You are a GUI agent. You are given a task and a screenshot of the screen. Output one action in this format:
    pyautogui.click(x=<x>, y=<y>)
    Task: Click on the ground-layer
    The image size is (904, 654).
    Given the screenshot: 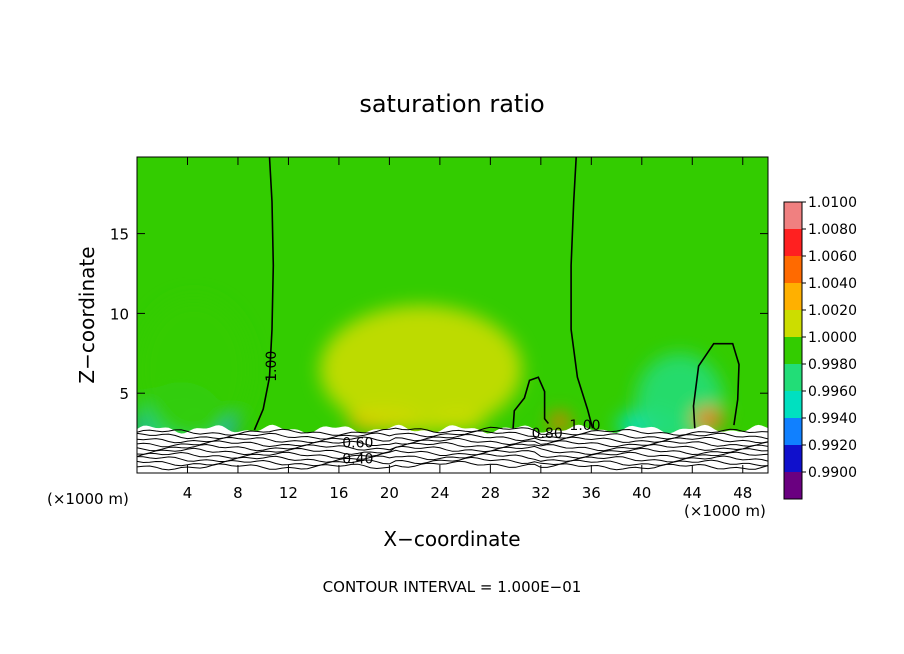 What is the action you would take?
    pyautogui.click(x=452, y=448)
    